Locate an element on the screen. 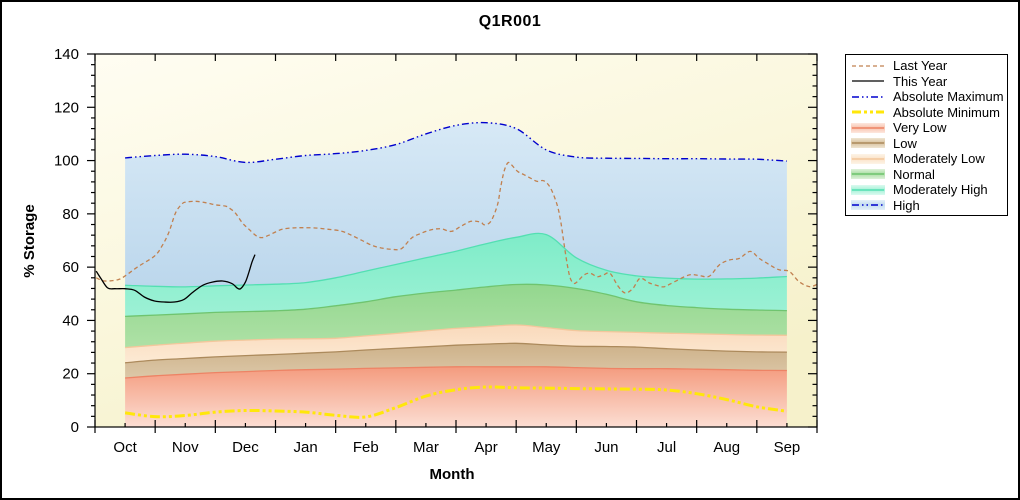 This screenshot has width=1020, height=500. legend-label-moderately-high: Moderately High is located at coordinates (940, 190).